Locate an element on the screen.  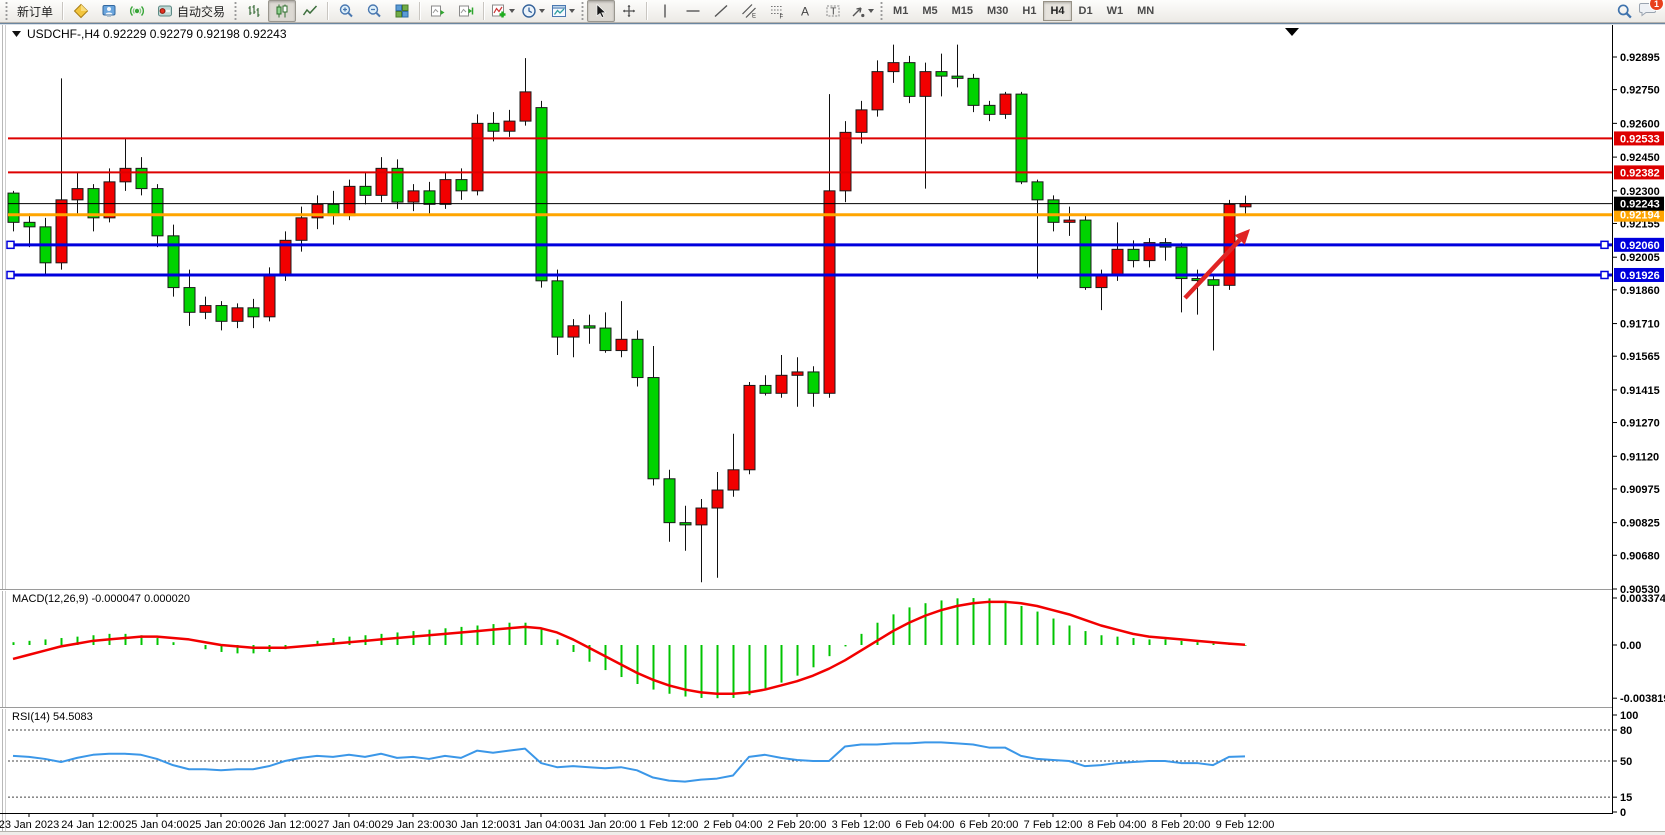
price-tick-label: 0.91860 is located at coordinates (1640, 291).